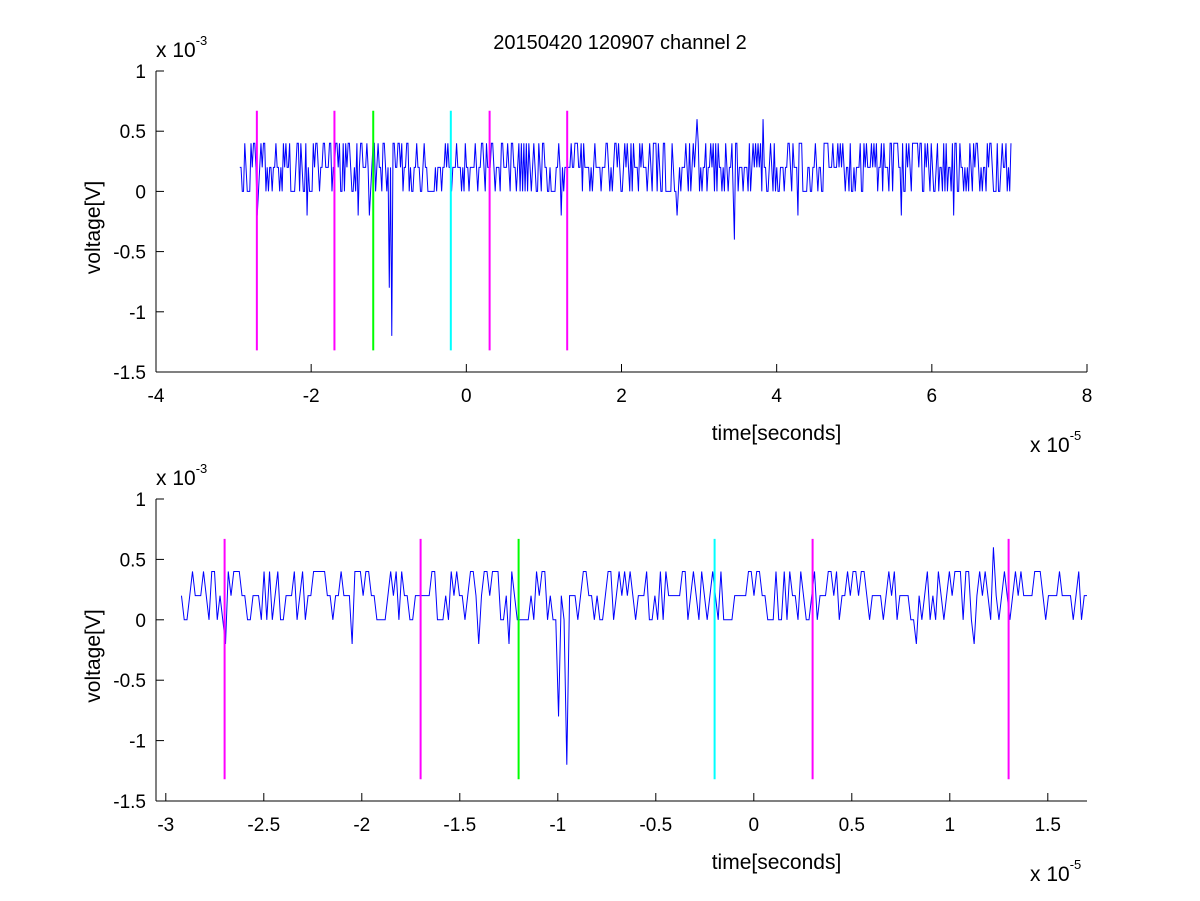 The height and width of the screenshot is (901, 1200). I want to click on x-tick-label: -1, so click(557, 825).